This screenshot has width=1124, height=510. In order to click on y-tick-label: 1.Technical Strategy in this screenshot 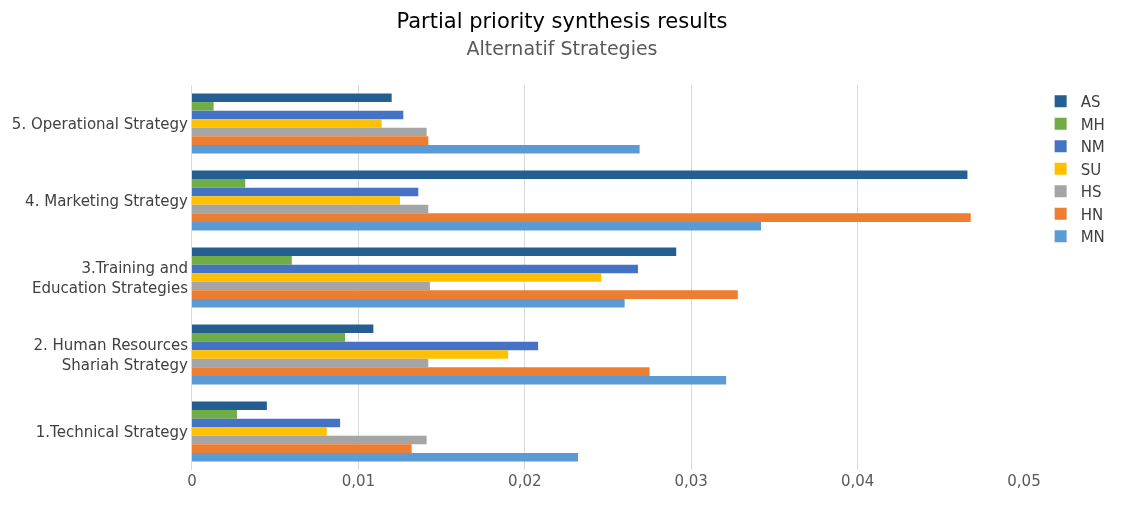, I will do `click(112, 431)`.